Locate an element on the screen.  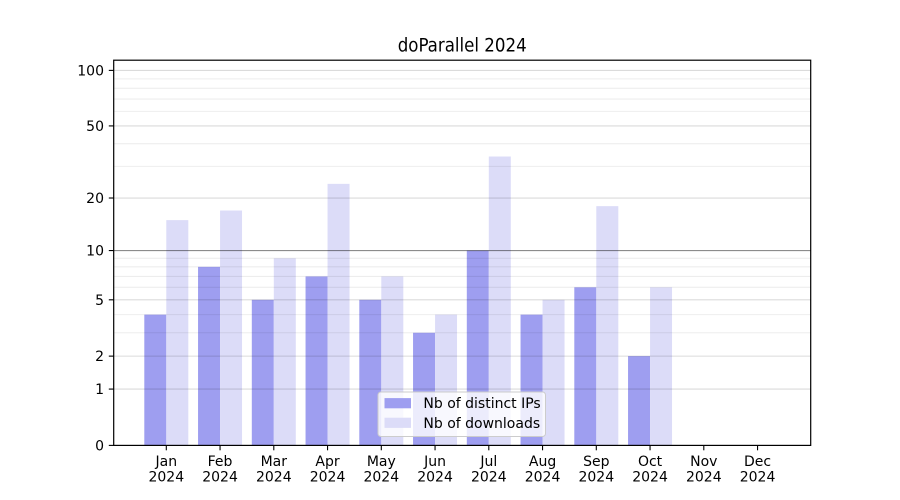
x-tick-label-month: Jan is located at coordinates (166, 462).